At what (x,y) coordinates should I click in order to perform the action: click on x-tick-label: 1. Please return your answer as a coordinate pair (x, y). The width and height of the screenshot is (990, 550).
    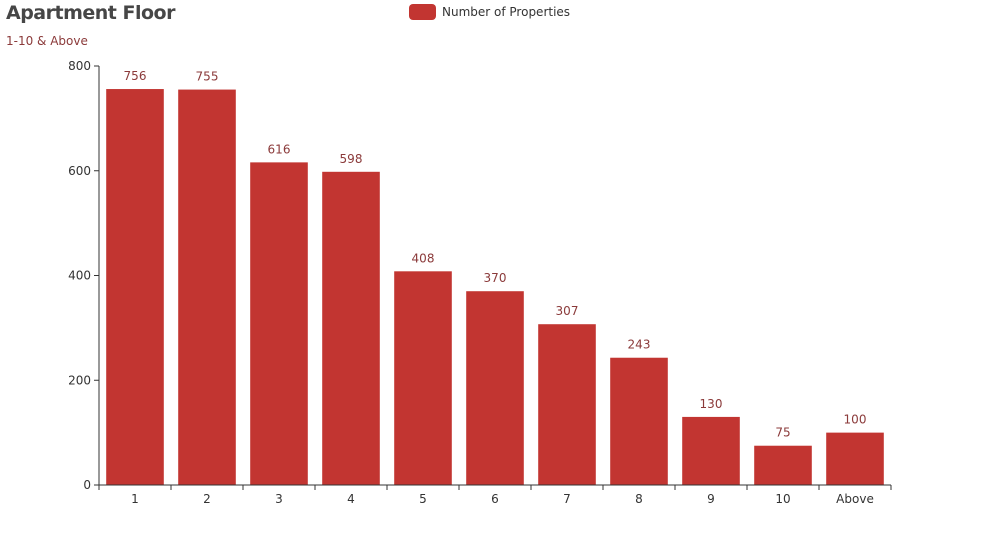
    Looking at the image, I should click on (135, 499).